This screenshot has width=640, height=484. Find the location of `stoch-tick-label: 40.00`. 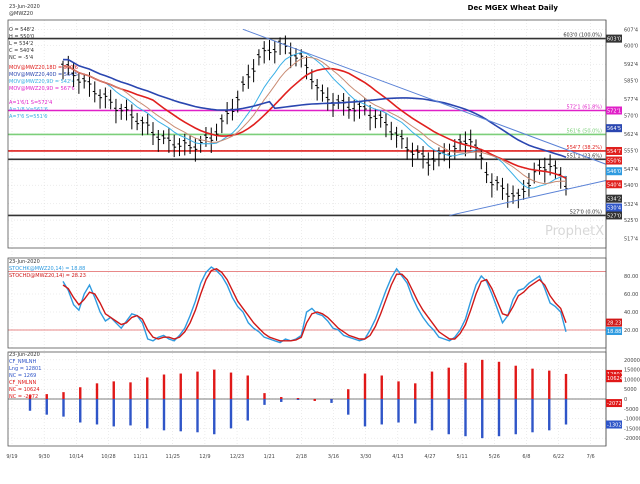

stoch-tick-label: 40.00 is located at coordinates (631, 313).